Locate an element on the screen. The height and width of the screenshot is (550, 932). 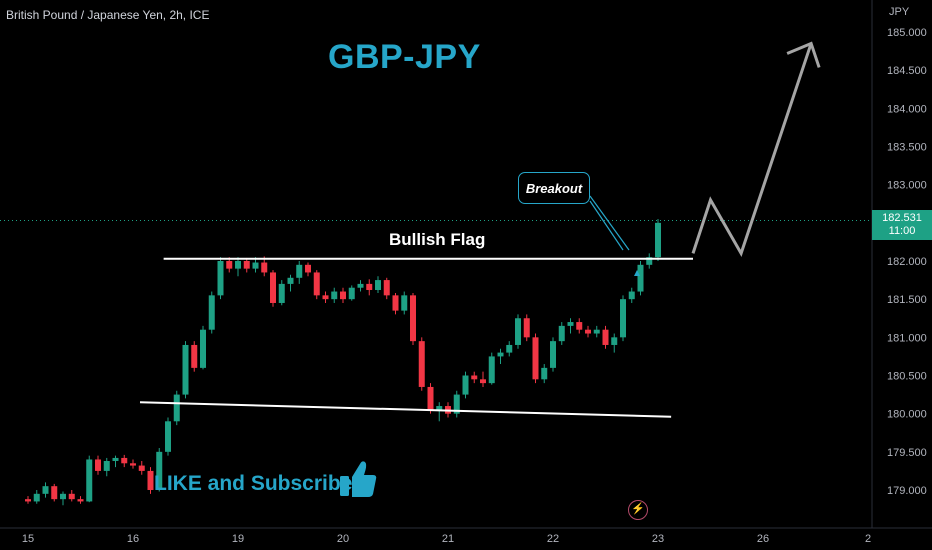
x-tick-label: 26 is located at coordinates (763, 539).